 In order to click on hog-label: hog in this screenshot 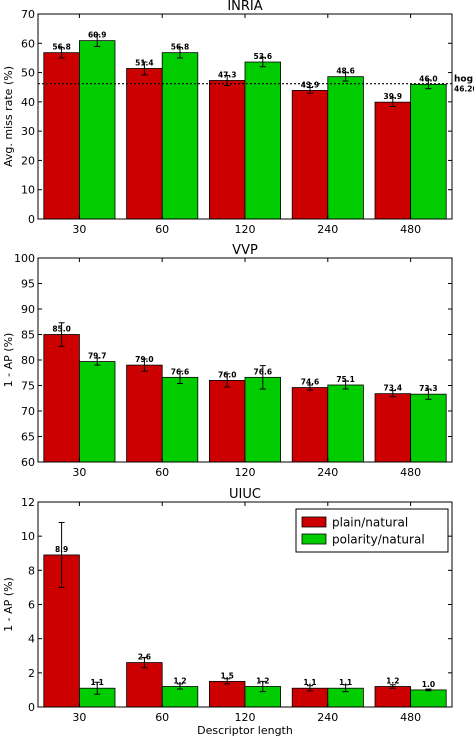, I will do `click(463, 80)`.